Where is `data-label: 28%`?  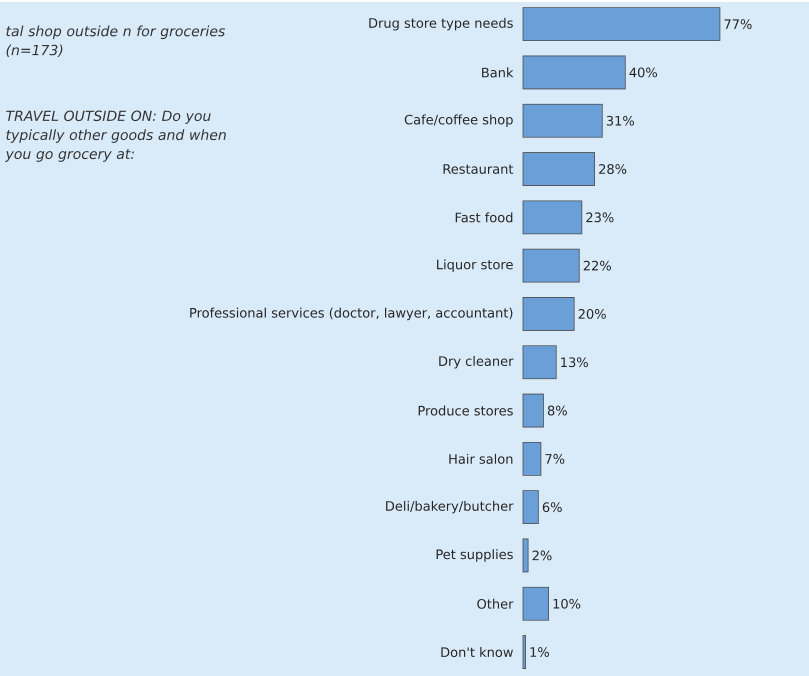
data-label: 28% is located at coordinates (612, 169).